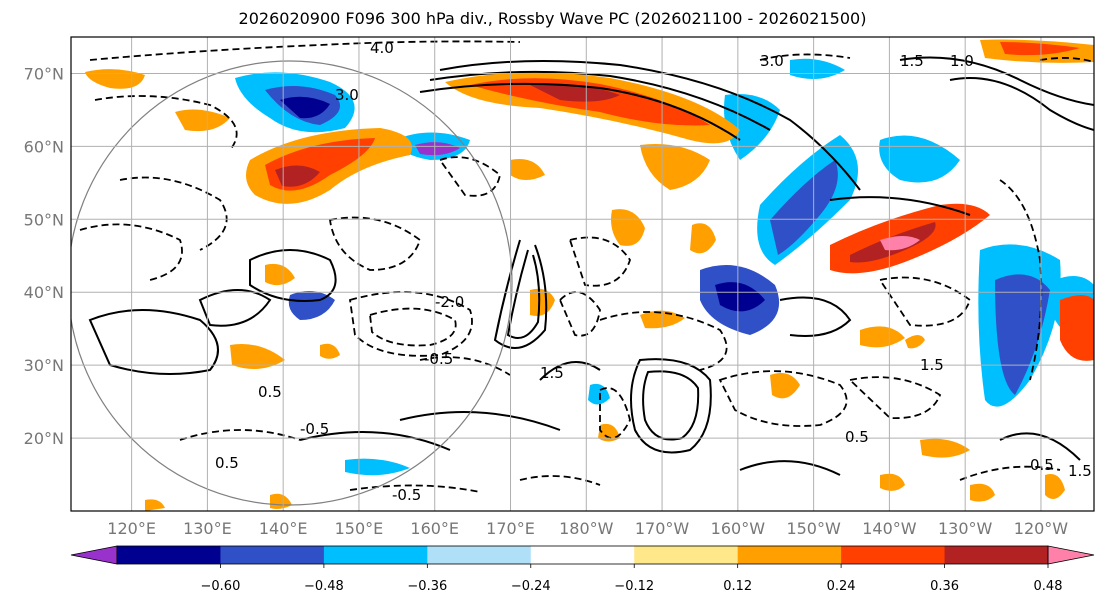 This screenshot has height=604, width=1105. I want to click on lat-tick-label: 40°N, so click(44, 292).